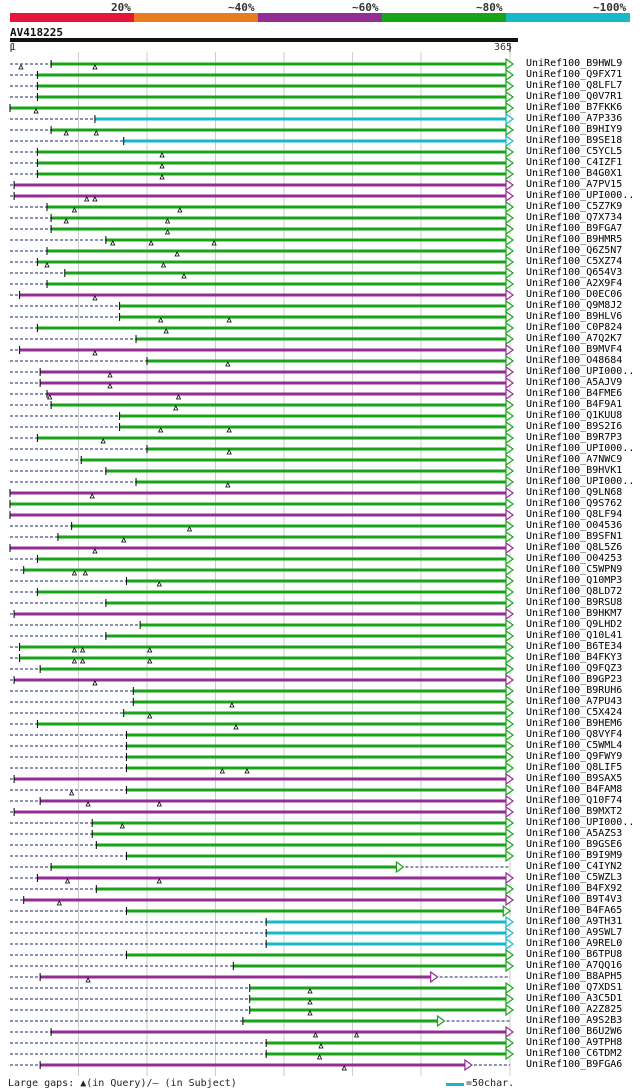  Describe the element at coordinates (574, 1042) in the screenshot. I see `hit-name-89: UniRef100_A9TPH8` at that location.